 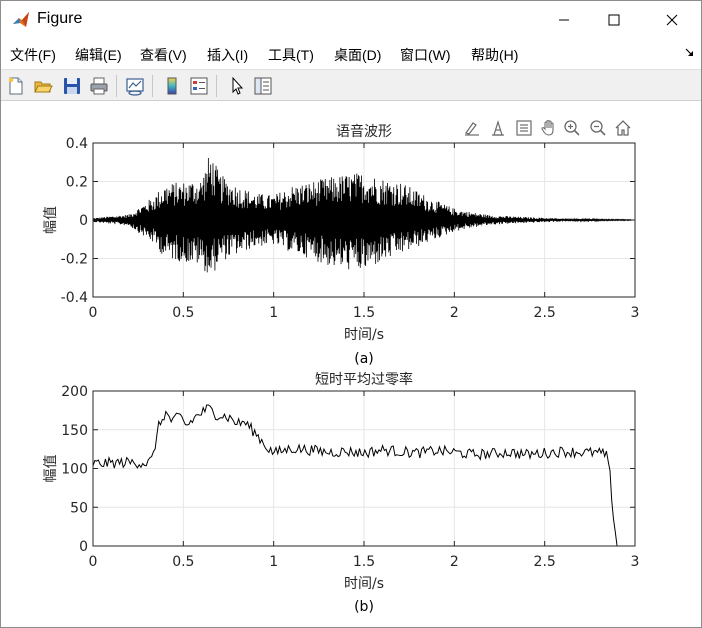 I want to click on colorbar-button, so click(x=172, y=86).